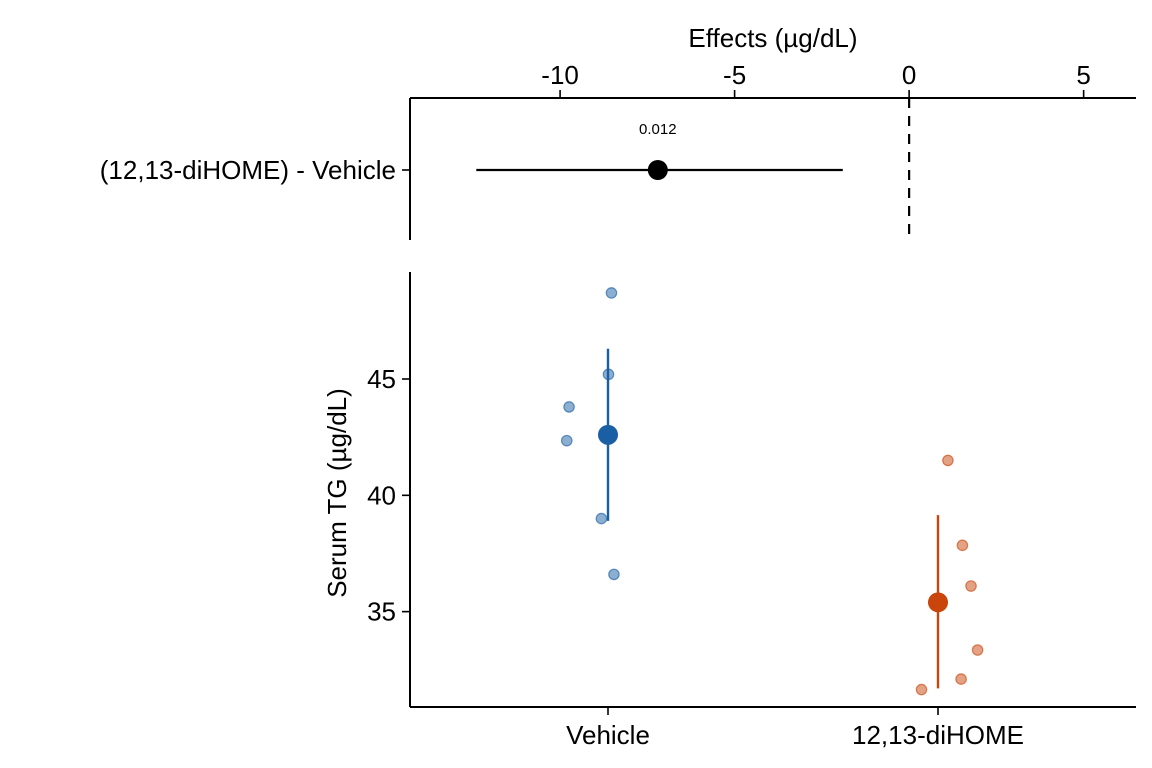  I want to click on effects-tick-label: 0, so click(909, 75).